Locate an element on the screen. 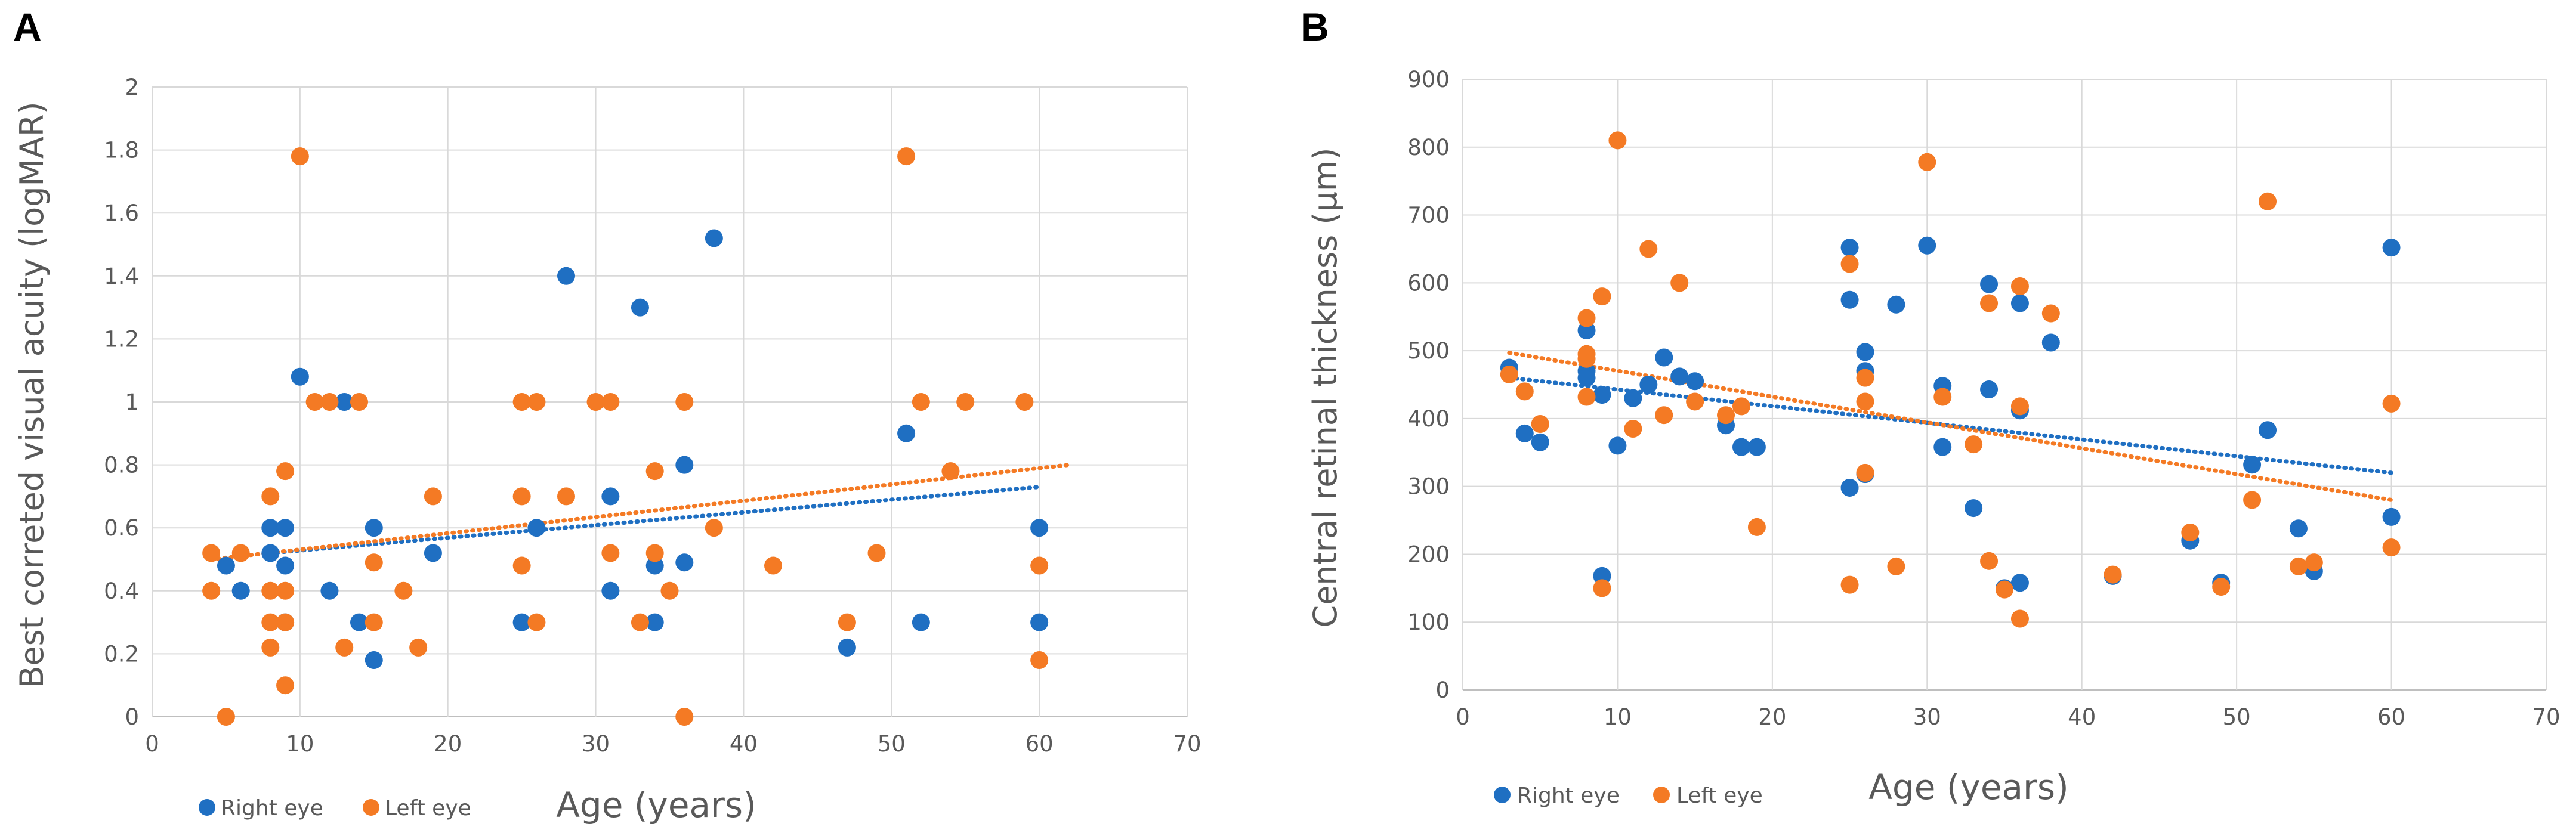  panel-b-x-tick-label: 50 is located at coordinates (2237, 717).